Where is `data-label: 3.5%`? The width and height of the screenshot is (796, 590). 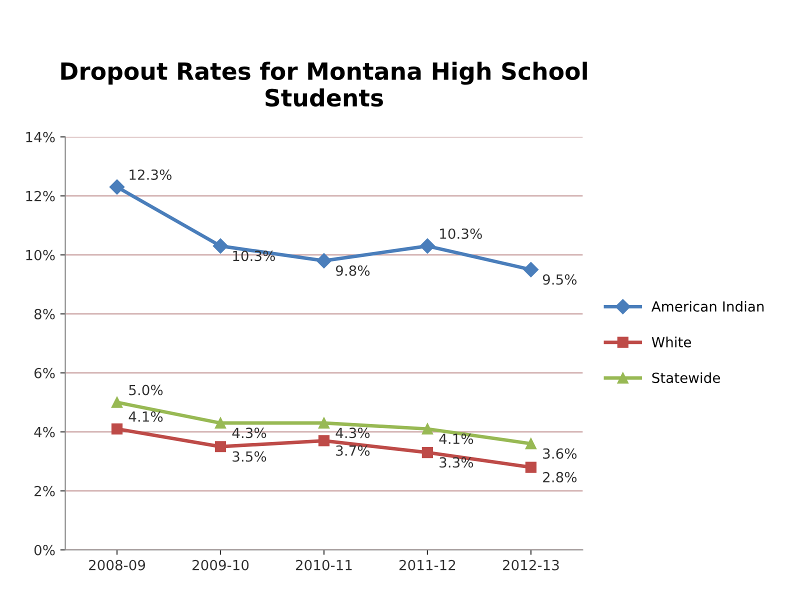
data-label: 3.5% is located at coordinates (249, 456).